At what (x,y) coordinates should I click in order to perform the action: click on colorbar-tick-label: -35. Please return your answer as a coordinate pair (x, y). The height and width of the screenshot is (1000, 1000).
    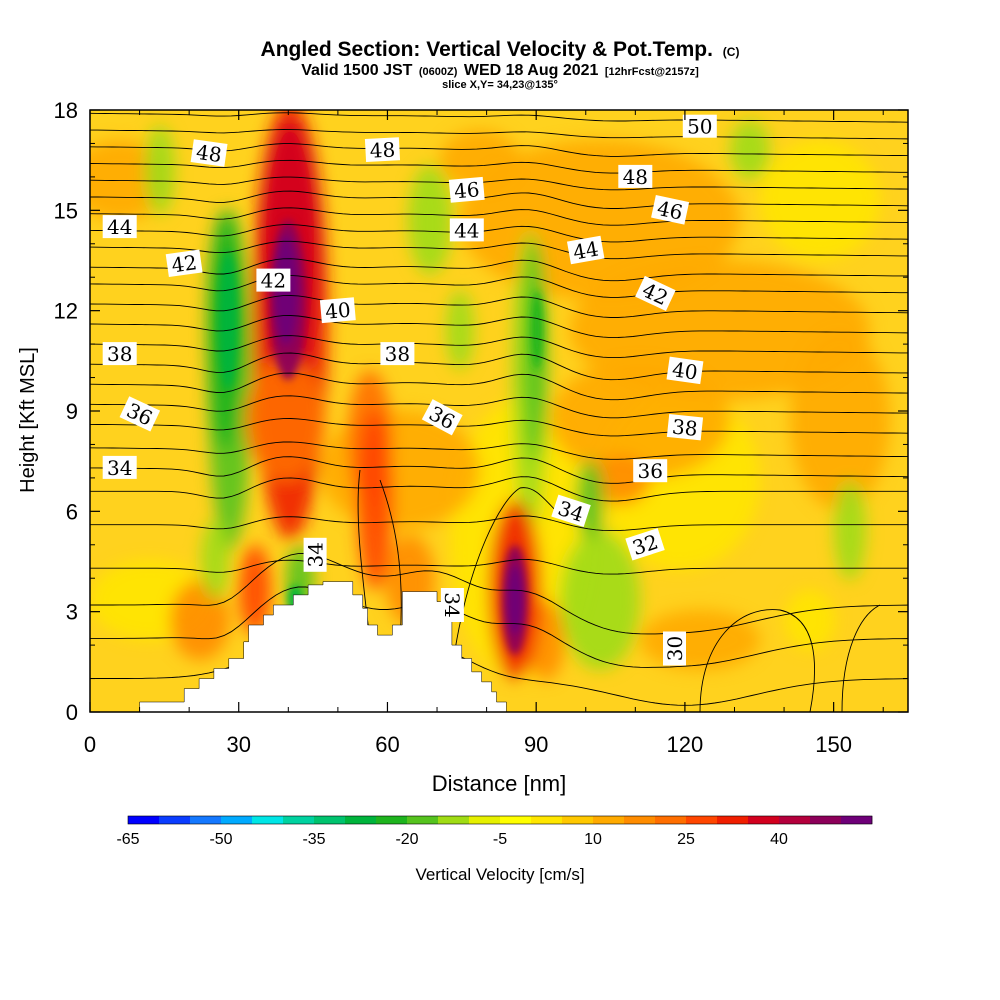
    Looking at the image, I should click on (313, 839).